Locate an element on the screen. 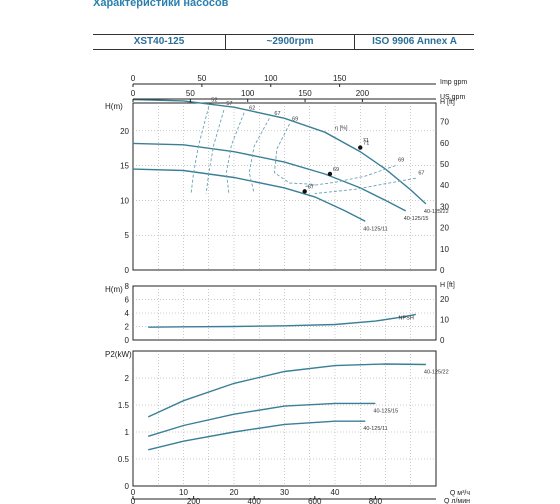 This screenshot has height=504, width=560. bep-label: 71 is located at coordinates (366, 144).